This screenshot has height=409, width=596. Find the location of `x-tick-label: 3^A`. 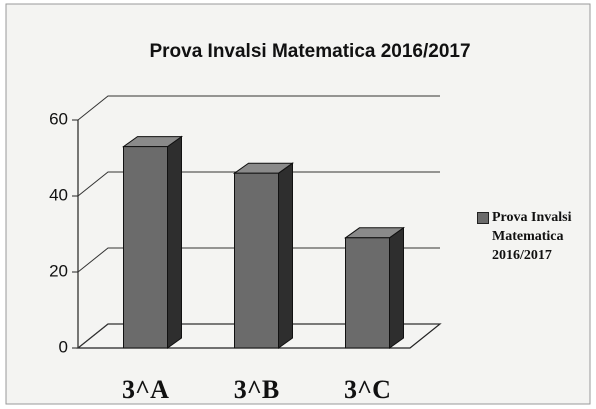

x-tick-label: 3^A is located at coordinates (145, 389).